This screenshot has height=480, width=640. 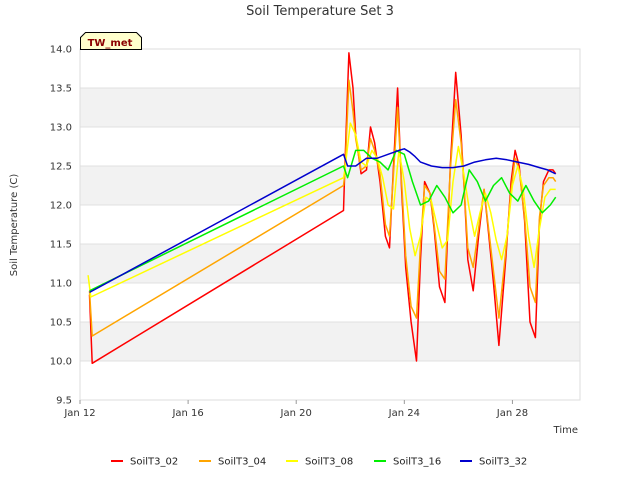 What do you see at coordinates (110, 43) in the screenshot?
I see `site-badge-label: TW_met` at bounding box center [110, 43].